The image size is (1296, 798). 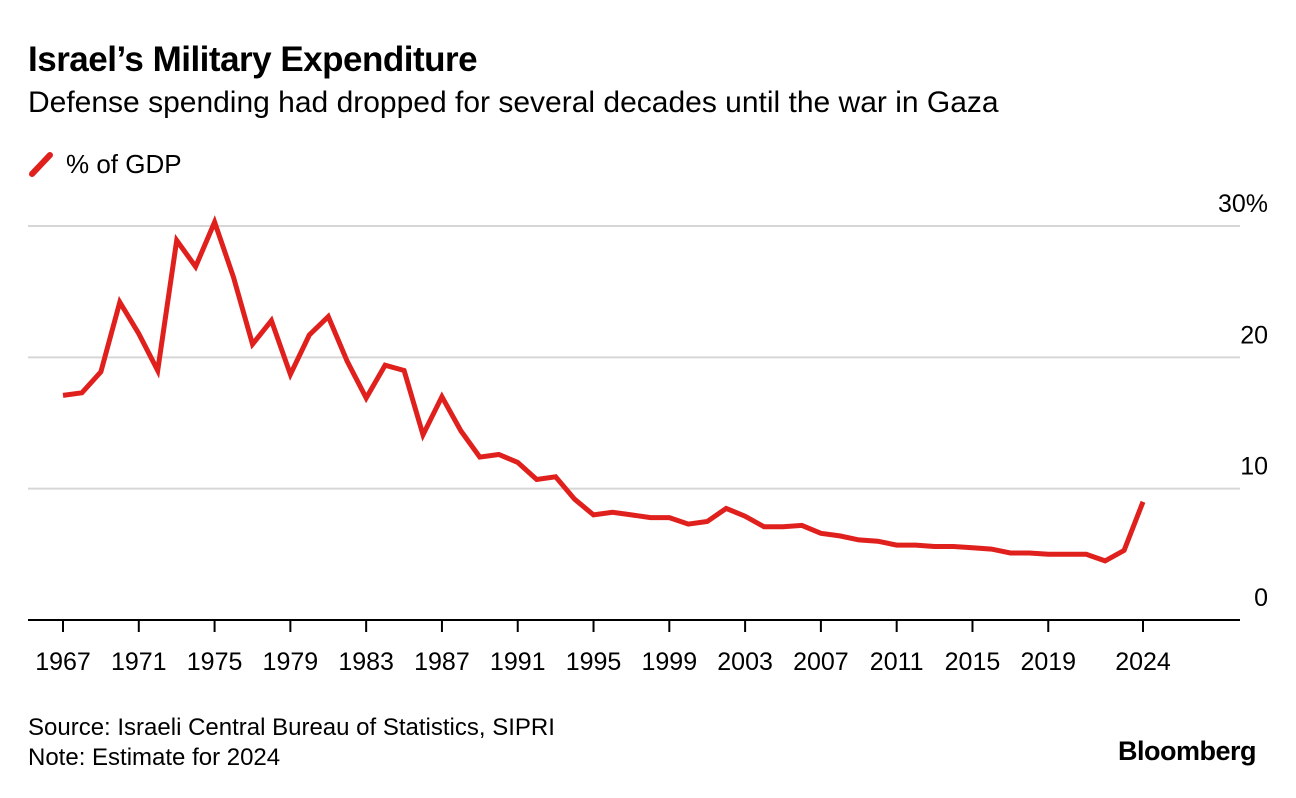 What do you see at coordinates (897, 662) in the screenshot?
I see `x-tick-label: 2011` at bounding box center [897, 662].